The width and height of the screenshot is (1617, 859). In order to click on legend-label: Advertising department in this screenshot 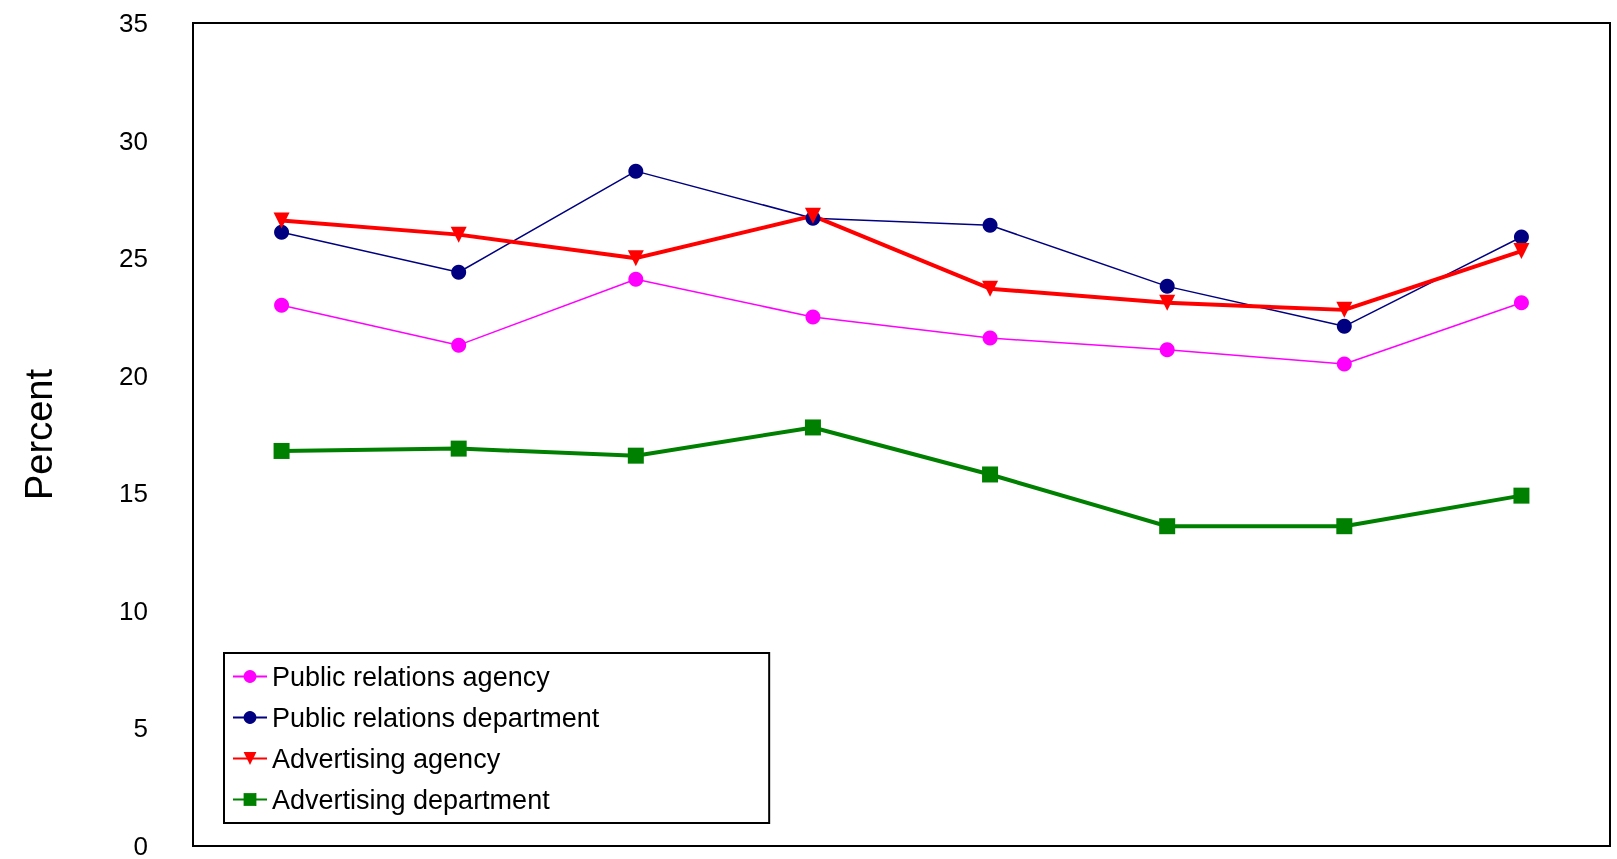, I will do `click(411, 799)`.